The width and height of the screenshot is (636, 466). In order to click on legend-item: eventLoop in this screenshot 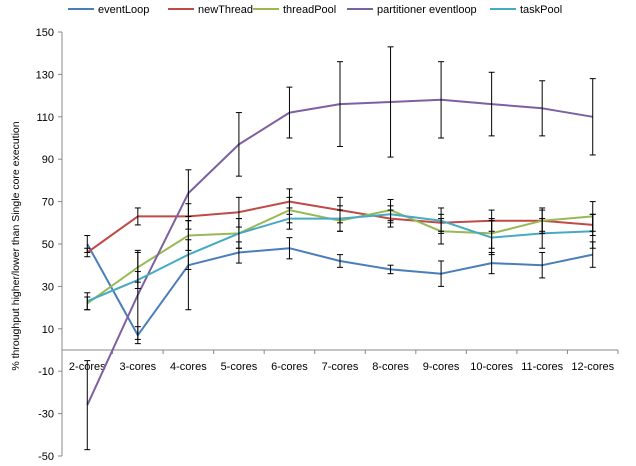, I will do `click(108, 10)`.